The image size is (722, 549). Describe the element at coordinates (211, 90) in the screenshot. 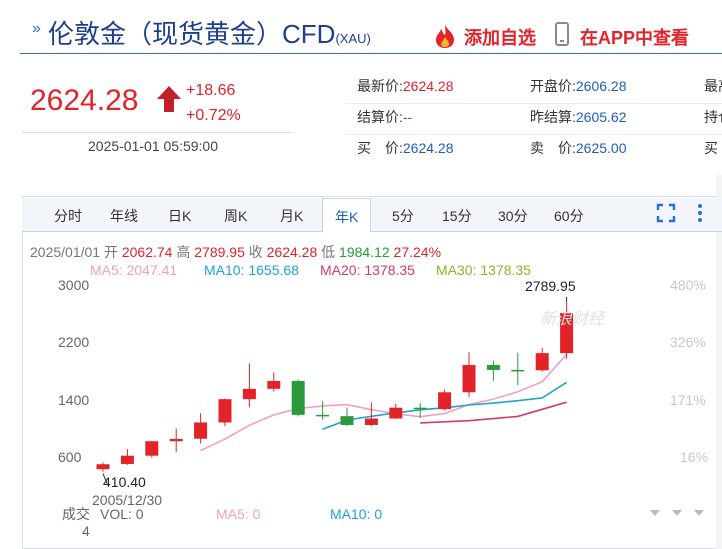

I see `price-change: +18.66` at that location.